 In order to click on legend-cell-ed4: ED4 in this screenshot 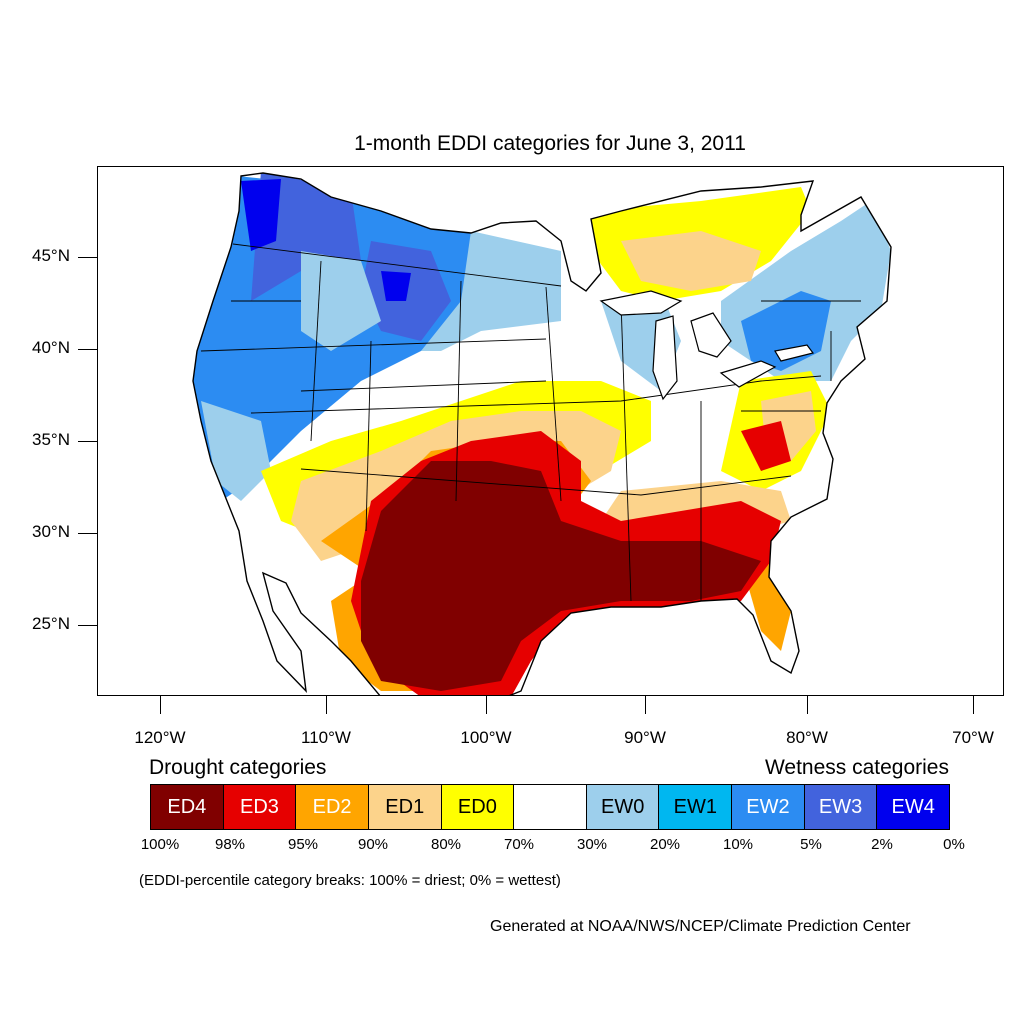, I will do `click(187, 807)`.